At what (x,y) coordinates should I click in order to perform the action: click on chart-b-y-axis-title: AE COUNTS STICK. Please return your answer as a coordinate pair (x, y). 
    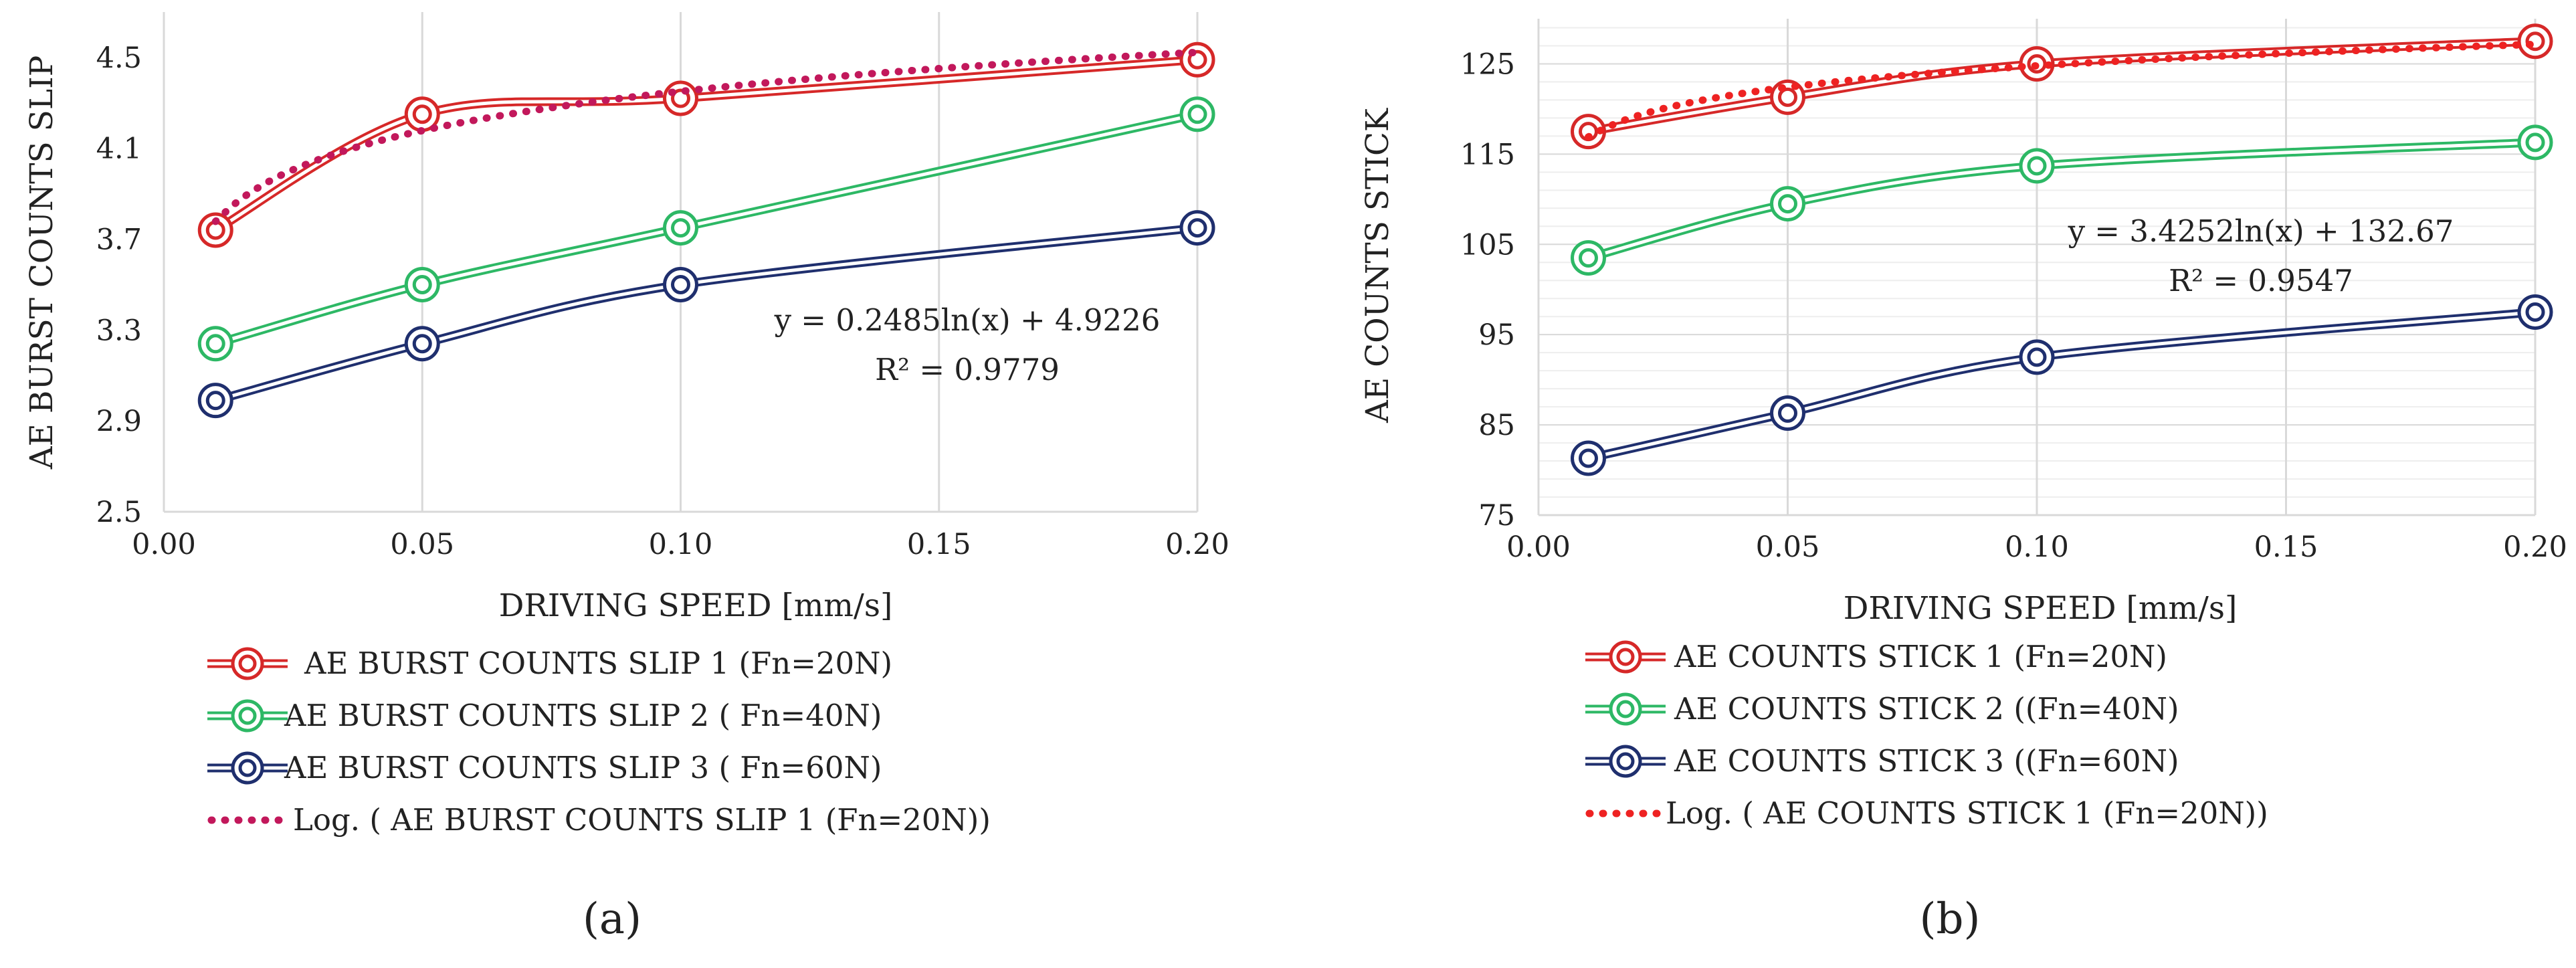
    Looking at the image, I should click on (1377, 265).